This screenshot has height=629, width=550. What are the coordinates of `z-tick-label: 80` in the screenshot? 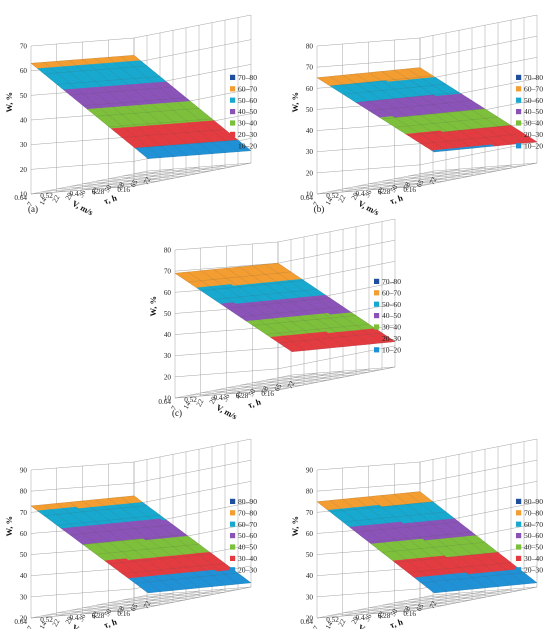 It's located at (310, 47).